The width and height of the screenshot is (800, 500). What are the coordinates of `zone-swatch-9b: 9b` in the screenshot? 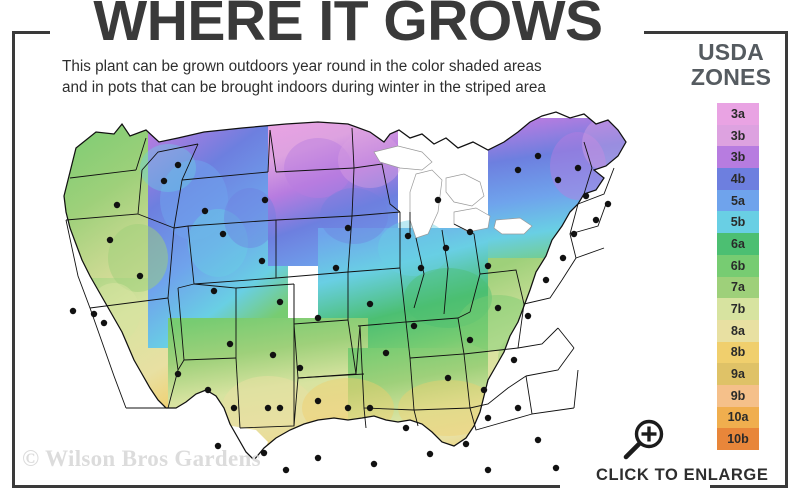 It's located at (738, 395).